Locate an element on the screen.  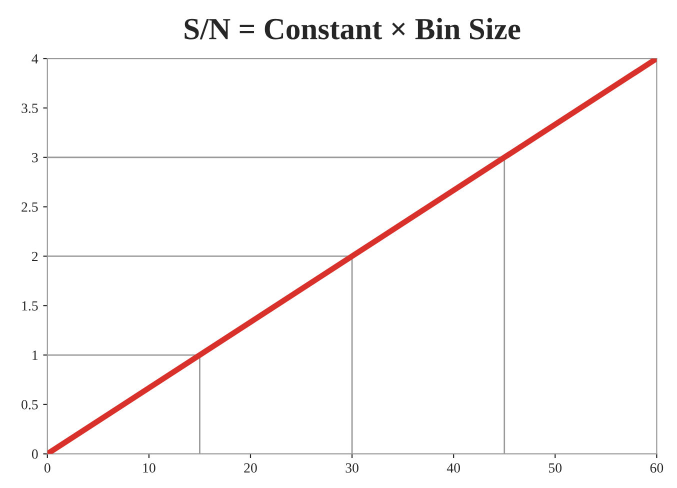
chart-title: S/N = Constant × Bin Size is located at coordinates (352, 29).